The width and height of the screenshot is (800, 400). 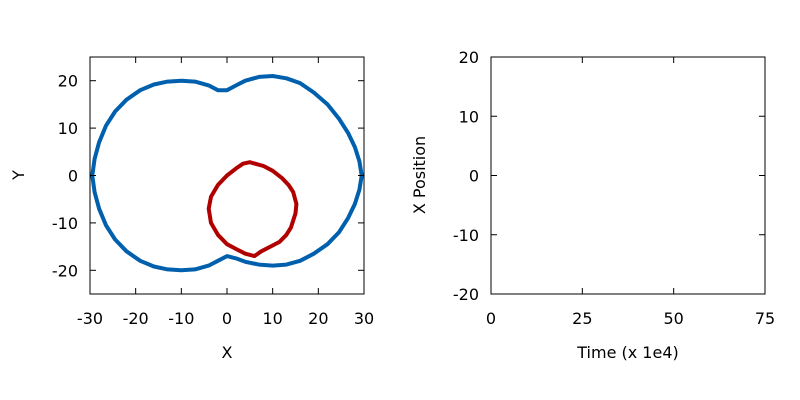 What do you see at coordinates (318, 318) in the screenshot?
I see `x-tick-label: 20` at bounding box center [318, 318].